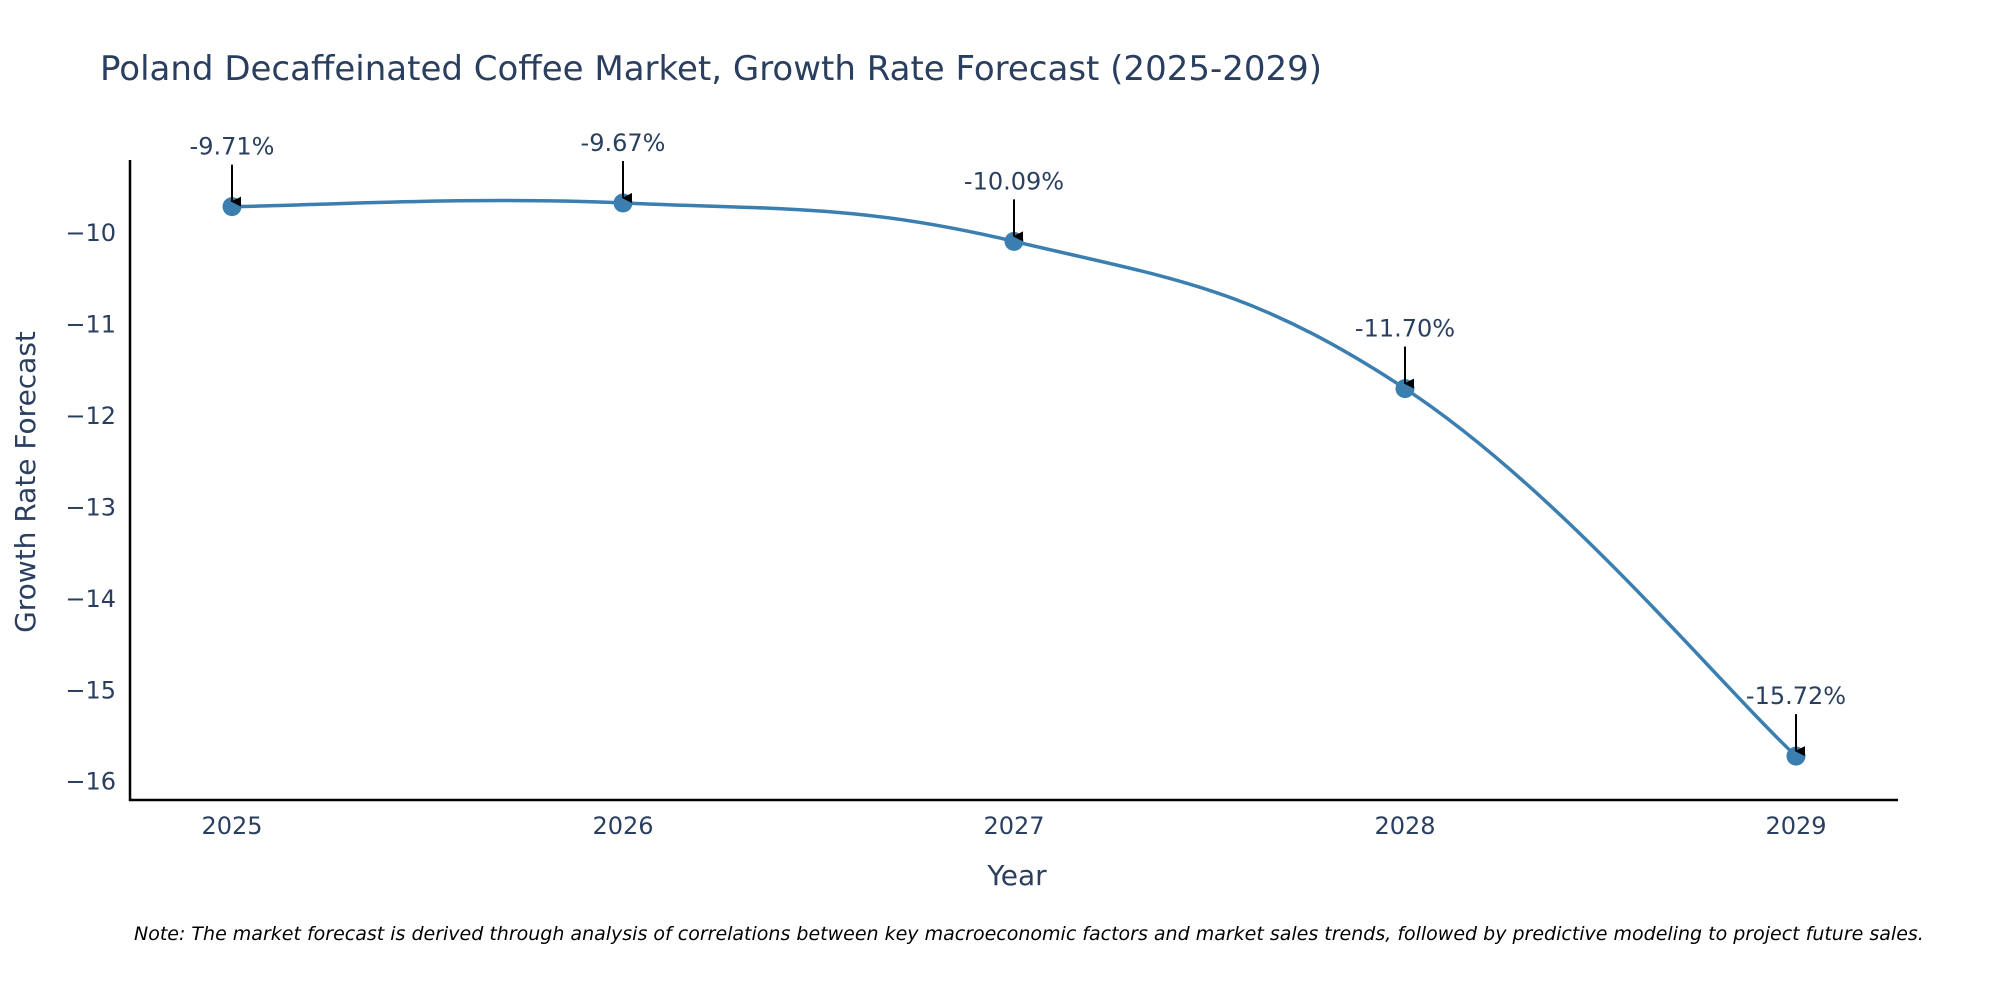 This screenshot has width=2000, height=1000. Describe the element at coordinates (1405, 329) in the screenshot. I see `data-label: -11.70%` at that location.